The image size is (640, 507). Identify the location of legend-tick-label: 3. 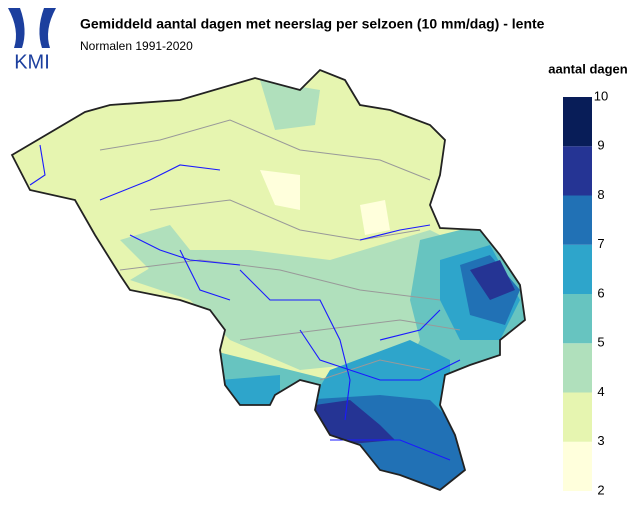
(600, 440).